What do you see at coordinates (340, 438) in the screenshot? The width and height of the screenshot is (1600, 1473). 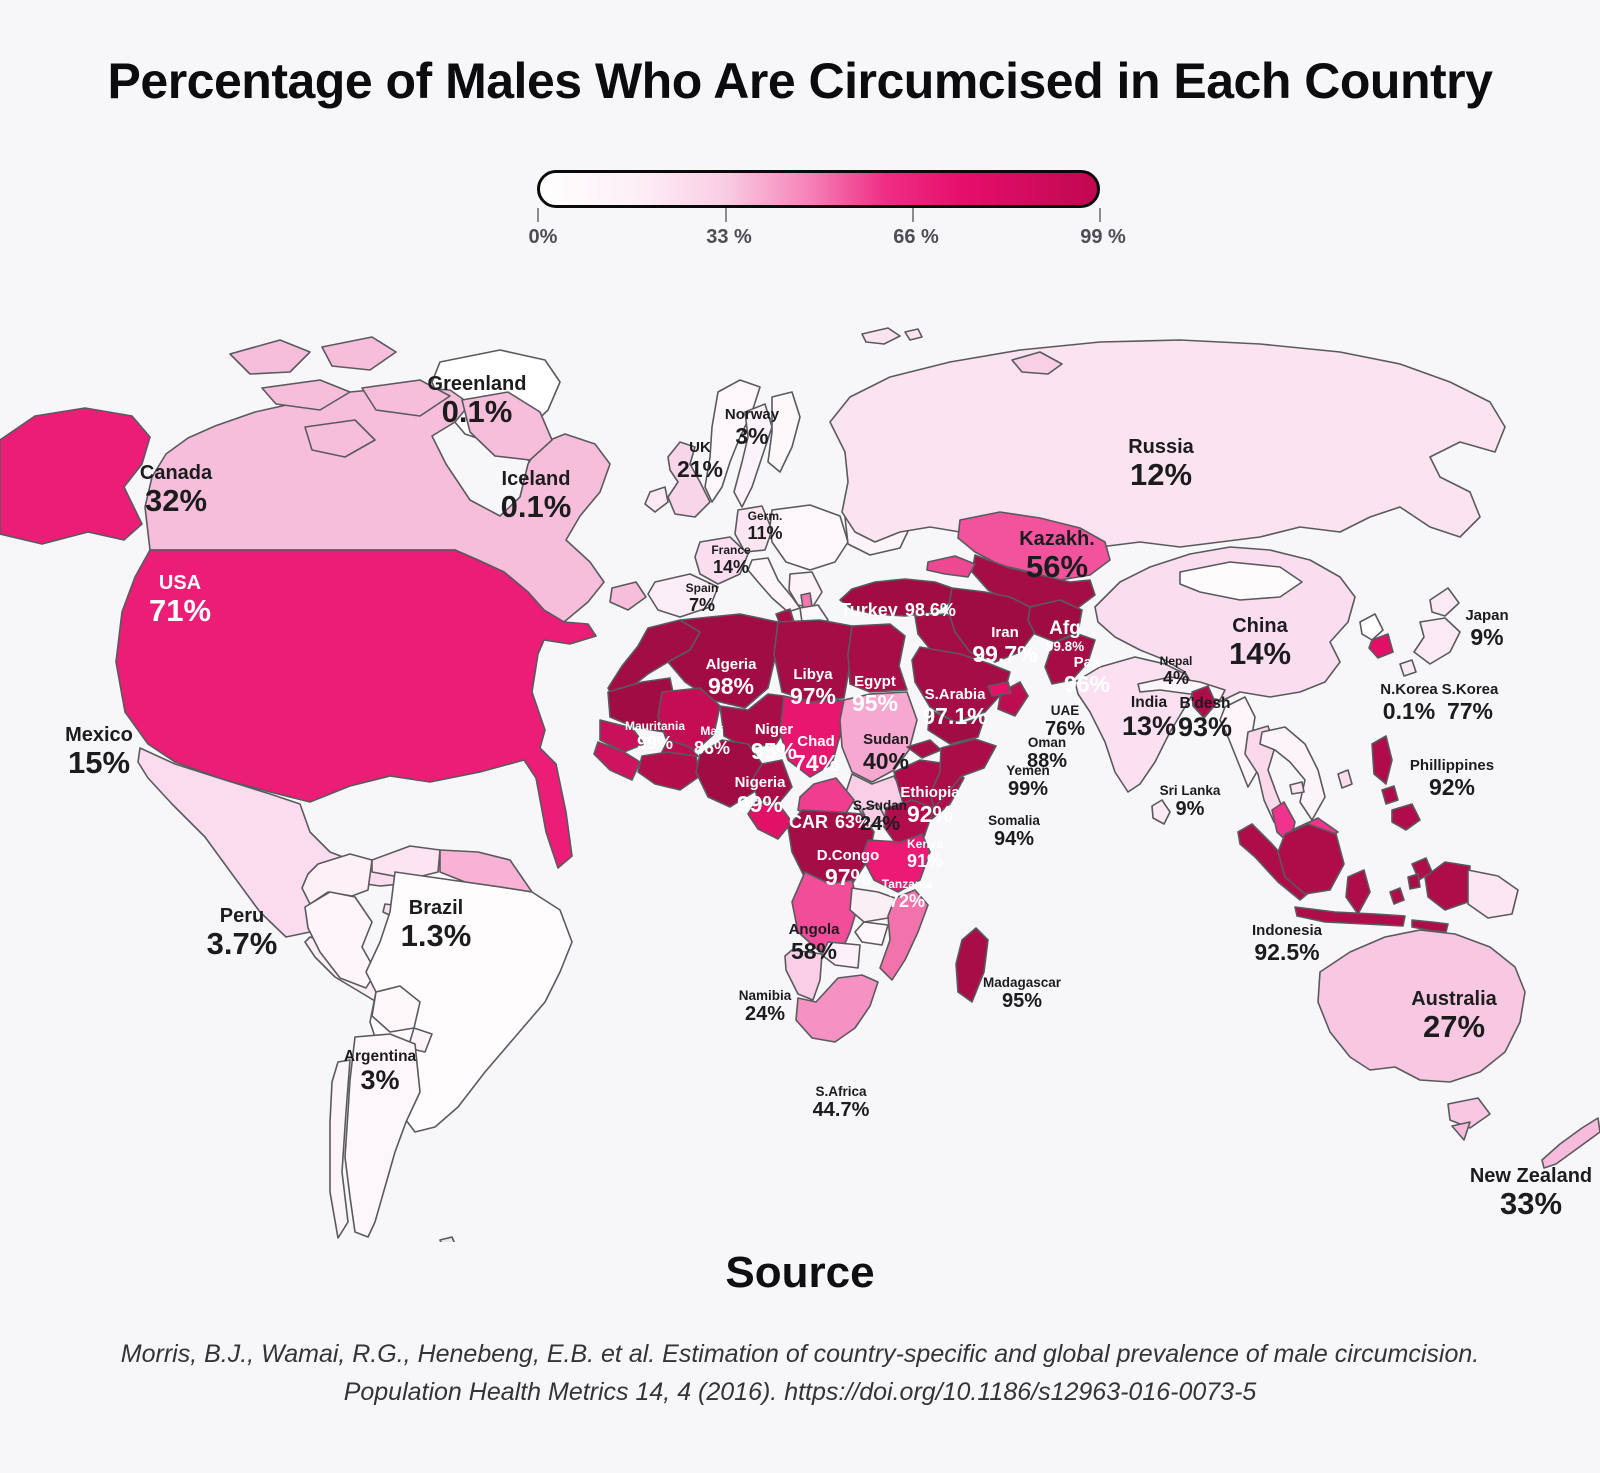 I see `shape-canada-victoria` at bounding box center [340, 438].